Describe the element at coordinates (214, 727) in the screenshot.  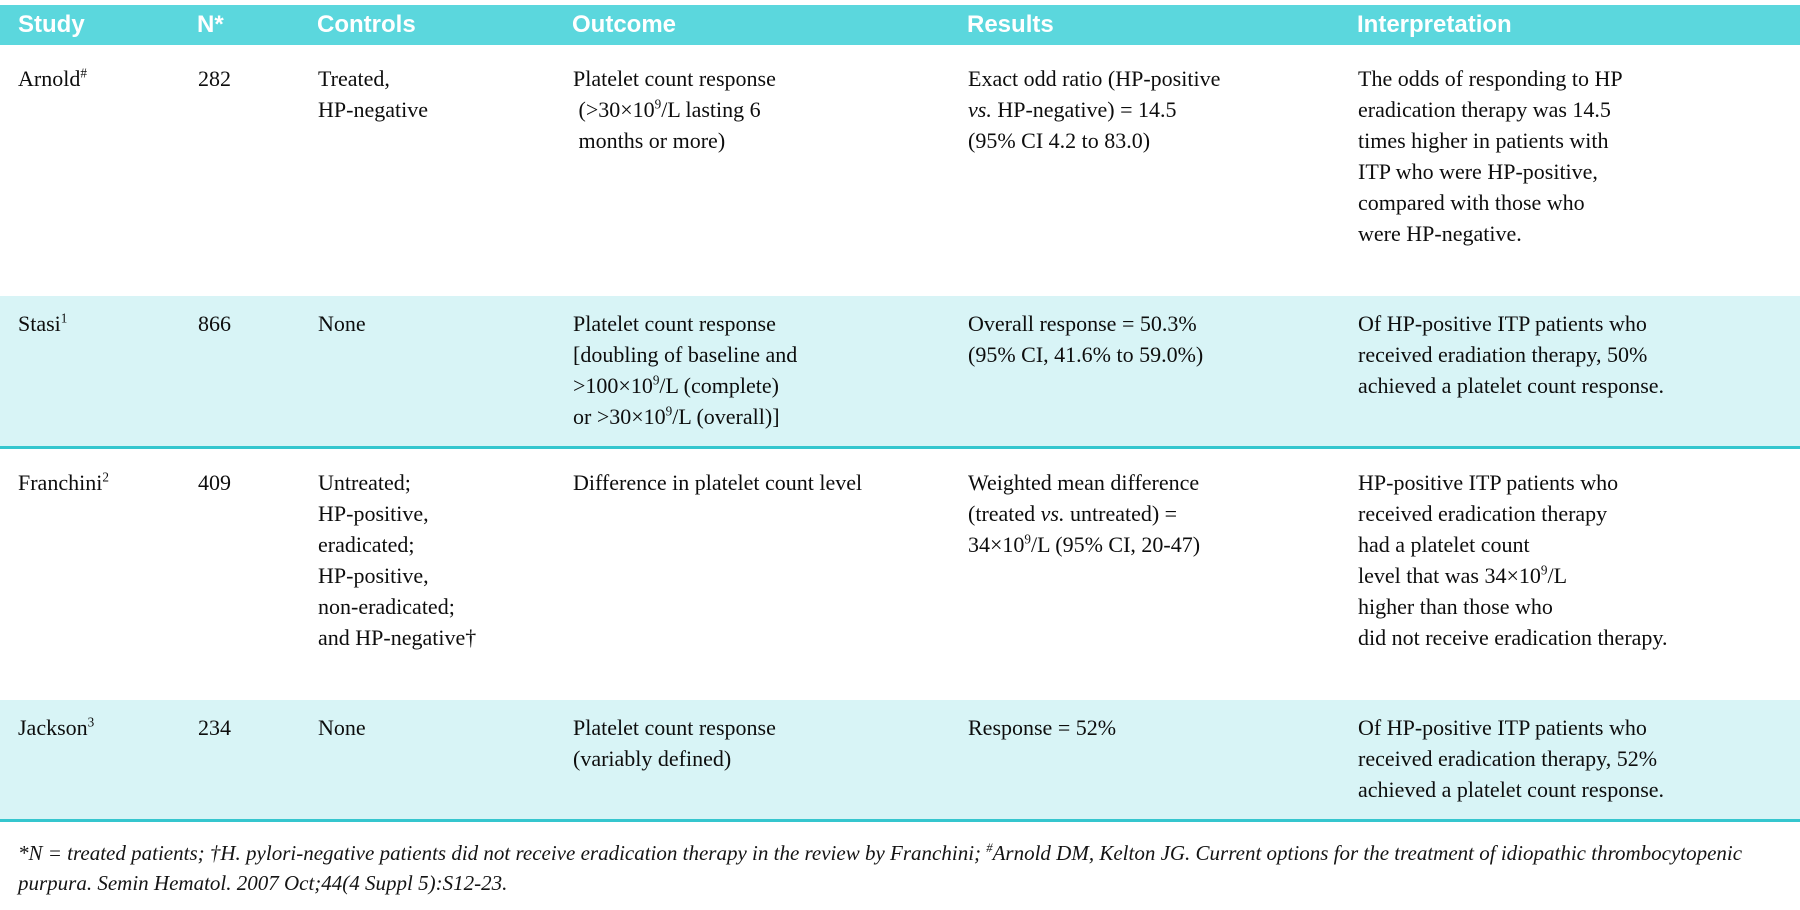
I see `cell-line: 234` at that location.